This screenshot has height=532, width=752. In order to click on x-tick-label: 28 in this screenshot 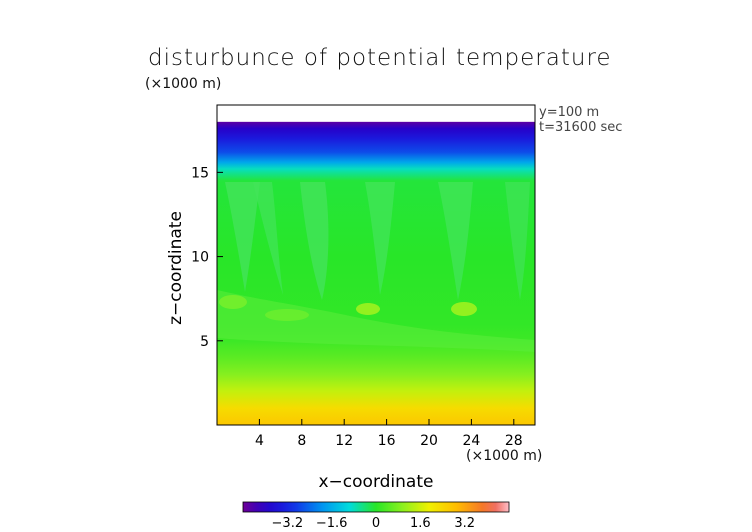, I will do `click(514, 441)`.